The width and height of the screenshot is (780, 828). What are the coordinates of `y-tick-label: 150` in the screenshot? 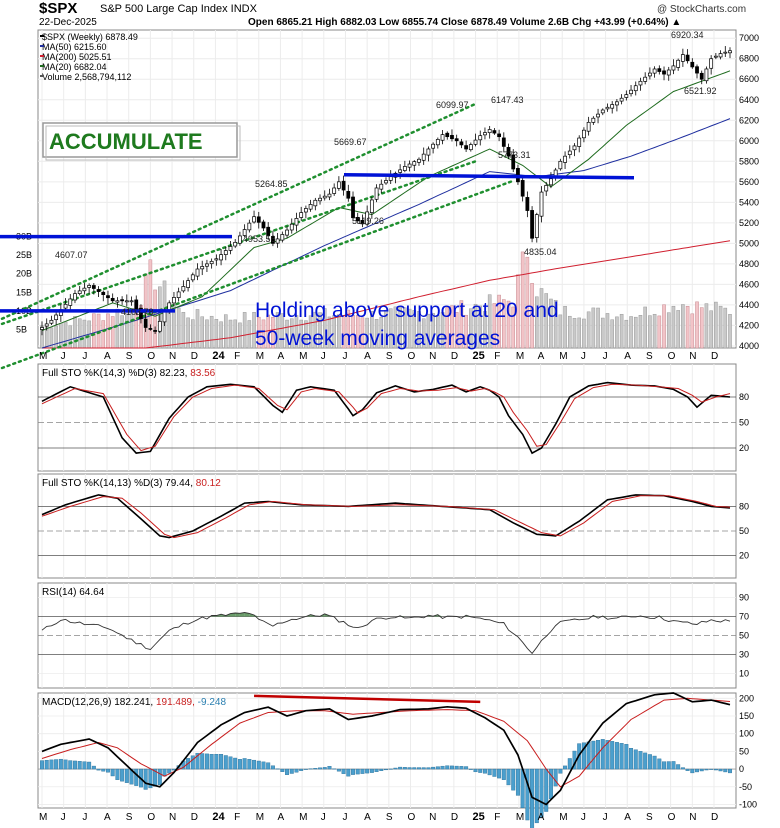 It's located at (746, 716).